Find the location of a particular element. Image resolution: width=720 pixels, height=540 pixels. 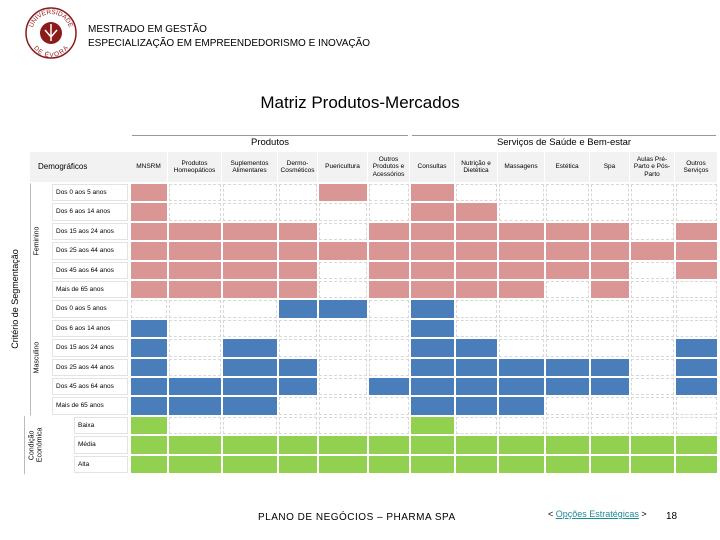

nav-prev: < is located at coordinates (551, 514).